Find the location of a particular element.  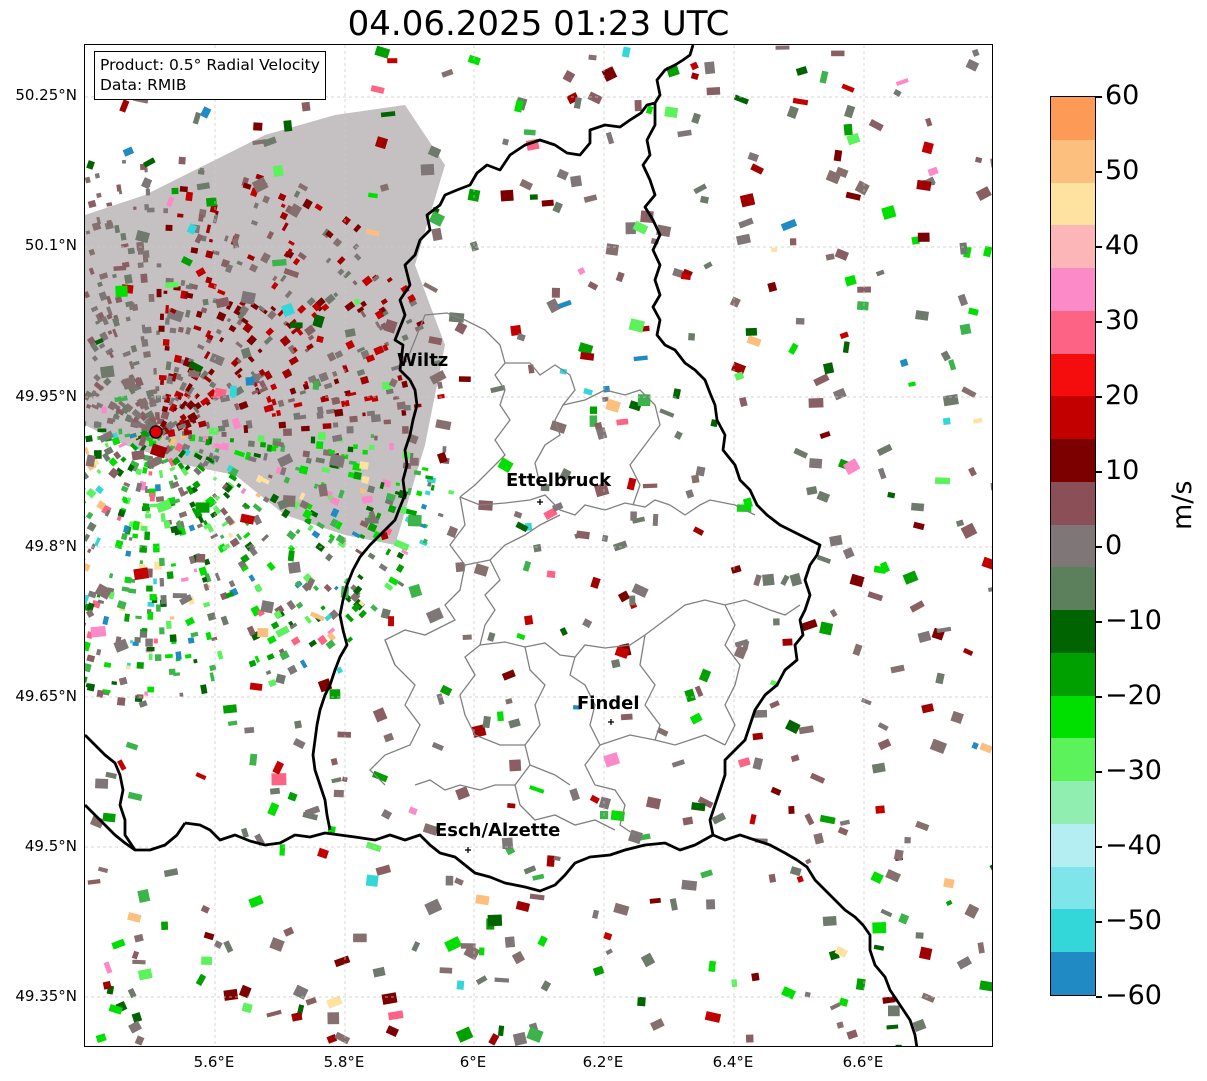

colorbar-tick-label: 30 is located at coordinates (1122, 320).